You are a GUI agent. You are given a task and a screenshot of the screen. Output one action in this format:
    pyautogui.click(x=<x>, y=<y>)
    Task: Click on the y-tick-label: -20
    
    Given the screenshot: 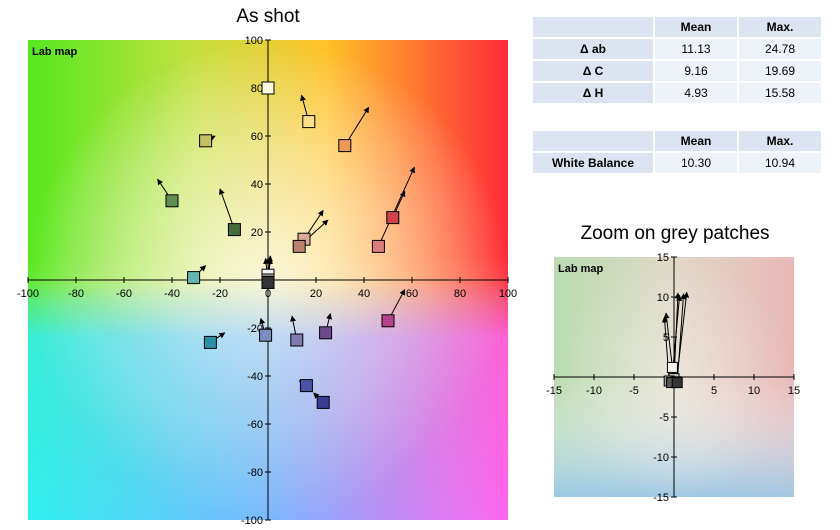 What is the action you would take?
    pyautogui.click(x=255, y=329)
    